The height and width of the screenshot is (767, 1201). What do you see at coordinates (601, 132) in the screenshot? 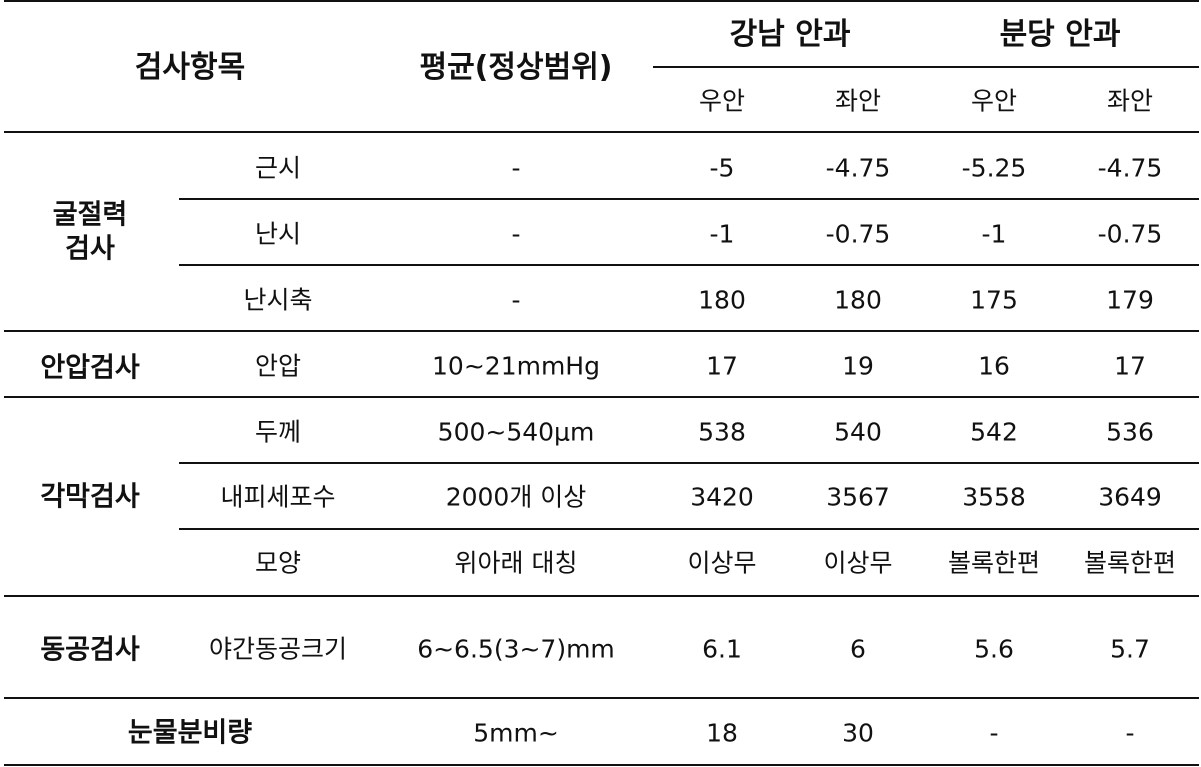
I see `header-bottom-rule` at bounding box center [601, 132].